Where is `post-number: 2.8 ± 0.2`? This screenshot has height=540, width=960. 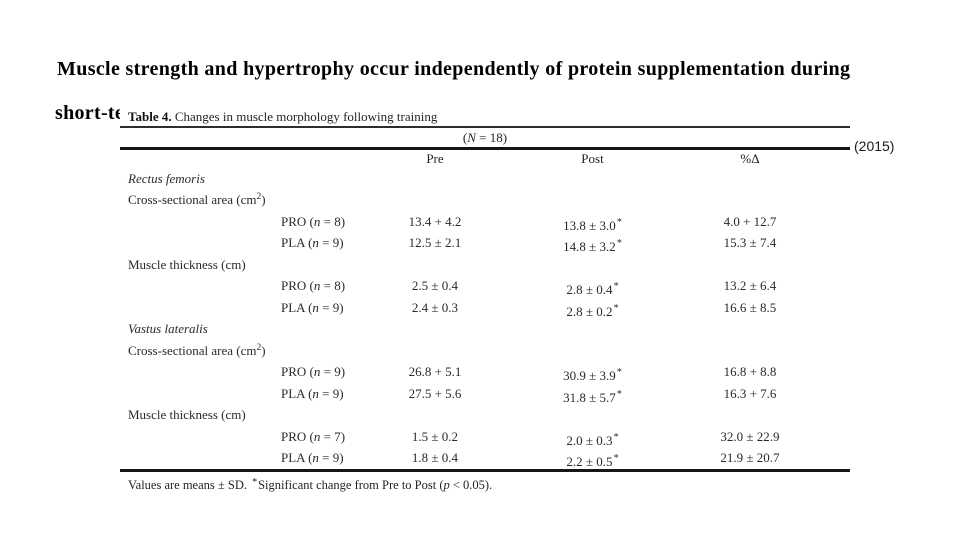 post-number: 2.8 ± 0.2 is located at coordinates (589, 311).